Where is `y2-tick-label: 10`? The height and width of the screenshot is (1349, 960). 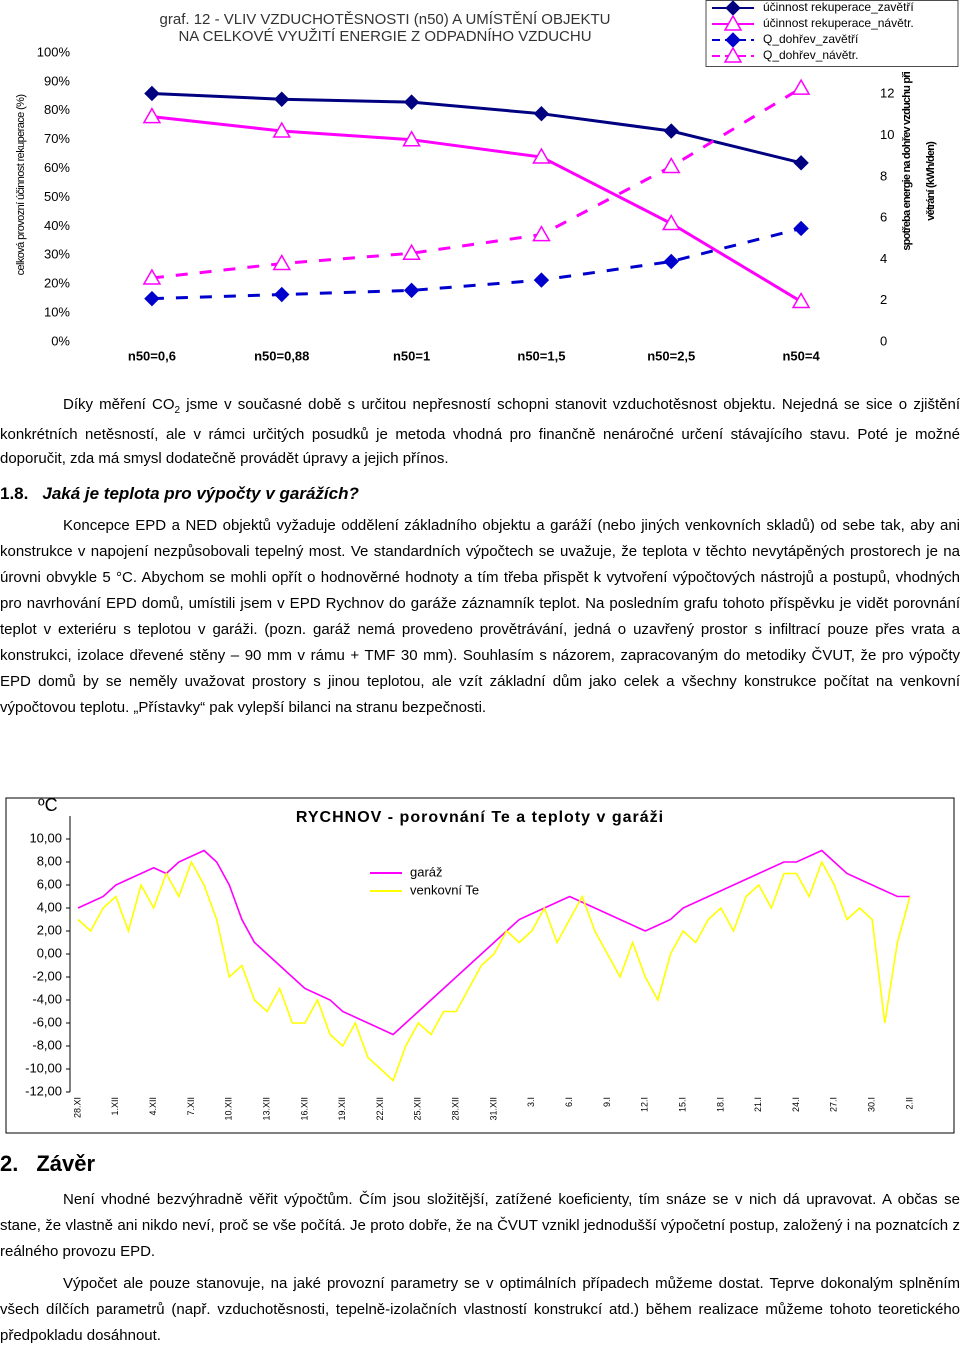
y2-tick-label: 10 is located at coordinates (887, 134).